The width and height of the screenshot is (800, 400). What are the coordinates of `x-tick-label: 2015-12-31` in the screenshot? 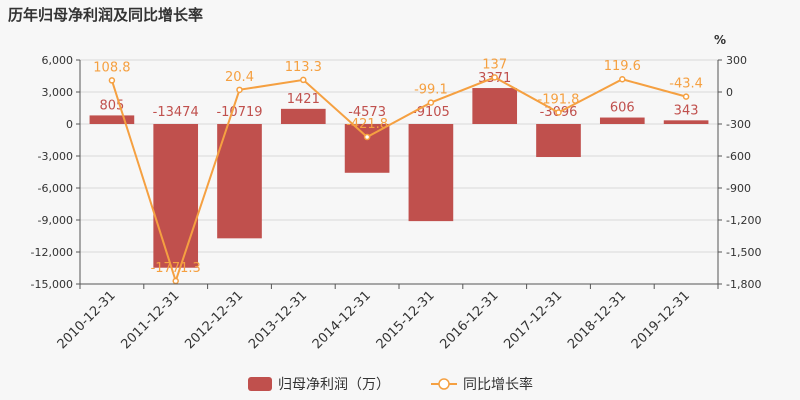 It's located at (406, 320).